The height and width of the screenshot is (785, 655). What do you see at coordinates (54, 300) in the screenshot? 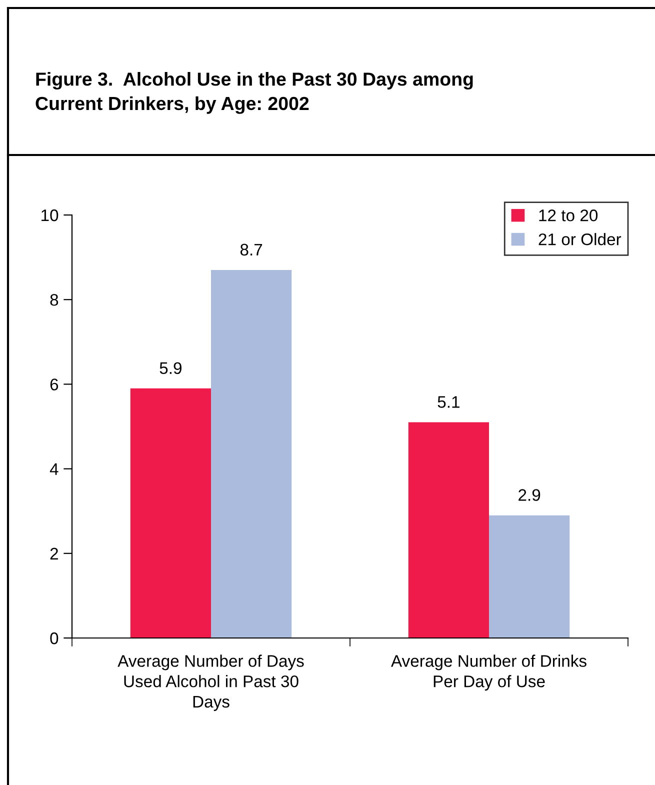
I see `y-tick-label: 8` at bounding box center [54, 300].